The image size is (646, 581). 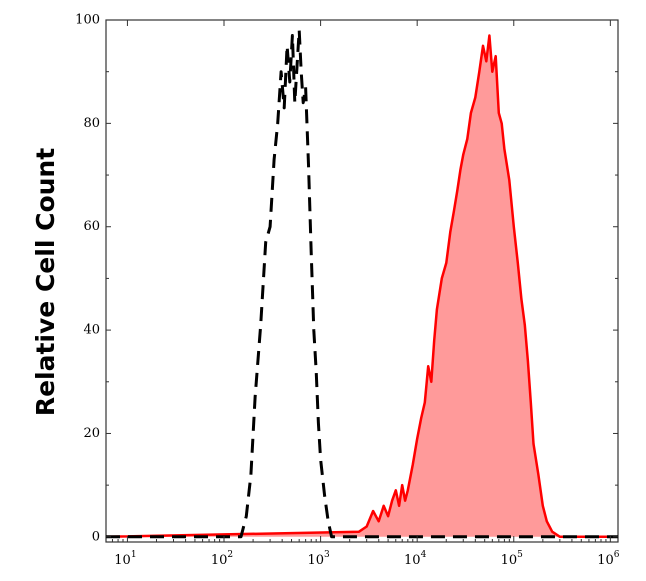 What do you see at coordinates (87, 20) in the screenshot?
I see `y-tick-label: 100` at bounding box center [87, 20].